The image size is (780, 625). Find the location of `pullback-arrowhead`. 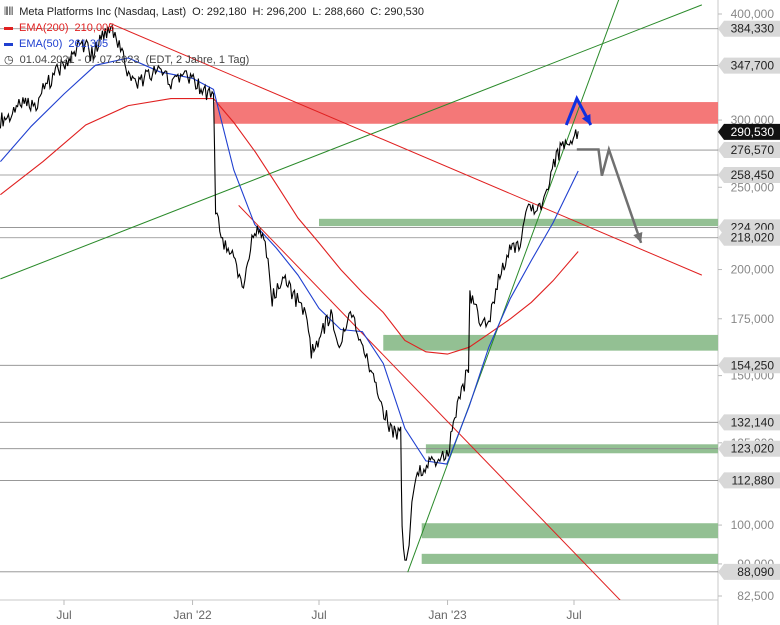

pullback-arrowhead is located at coordinates (638, 237).